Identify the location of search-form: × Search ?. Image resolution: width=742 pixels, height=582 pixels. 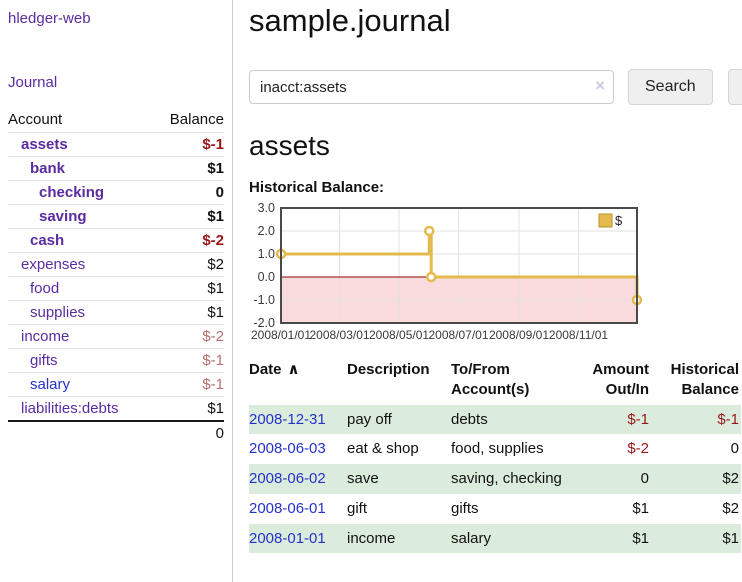
(495, 87).